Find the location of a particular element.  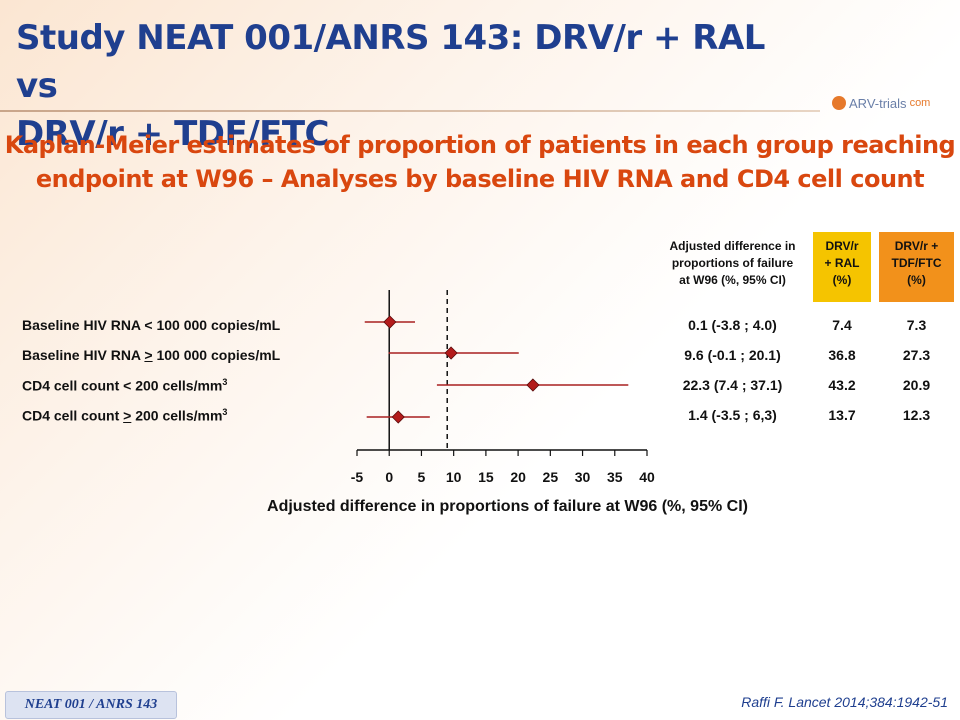

row-label-hiv-high: Baseline HIV RNA > 100 000 copies/mL is located at coordinates (151, 355).